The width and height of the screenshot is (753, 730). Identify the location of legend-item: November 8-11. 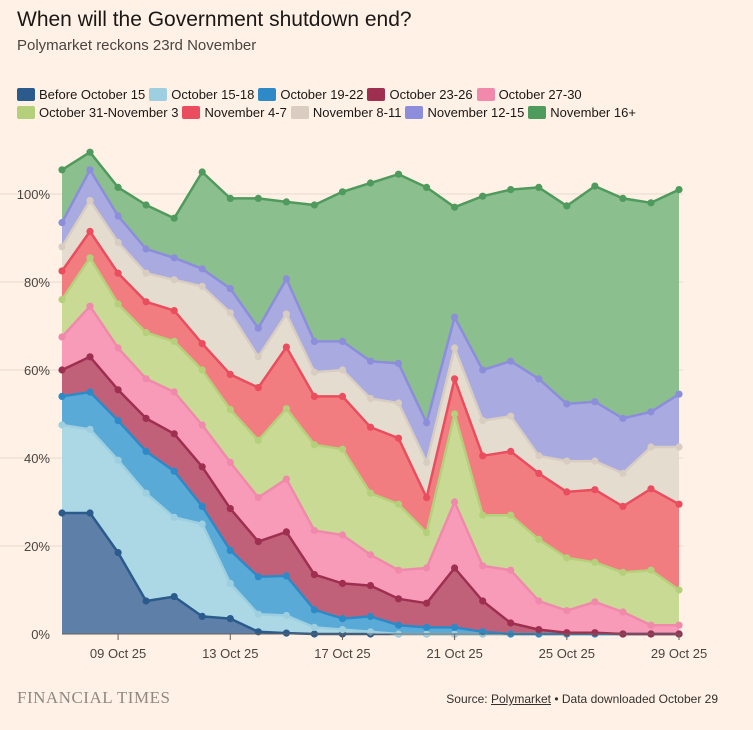
(345, 112).